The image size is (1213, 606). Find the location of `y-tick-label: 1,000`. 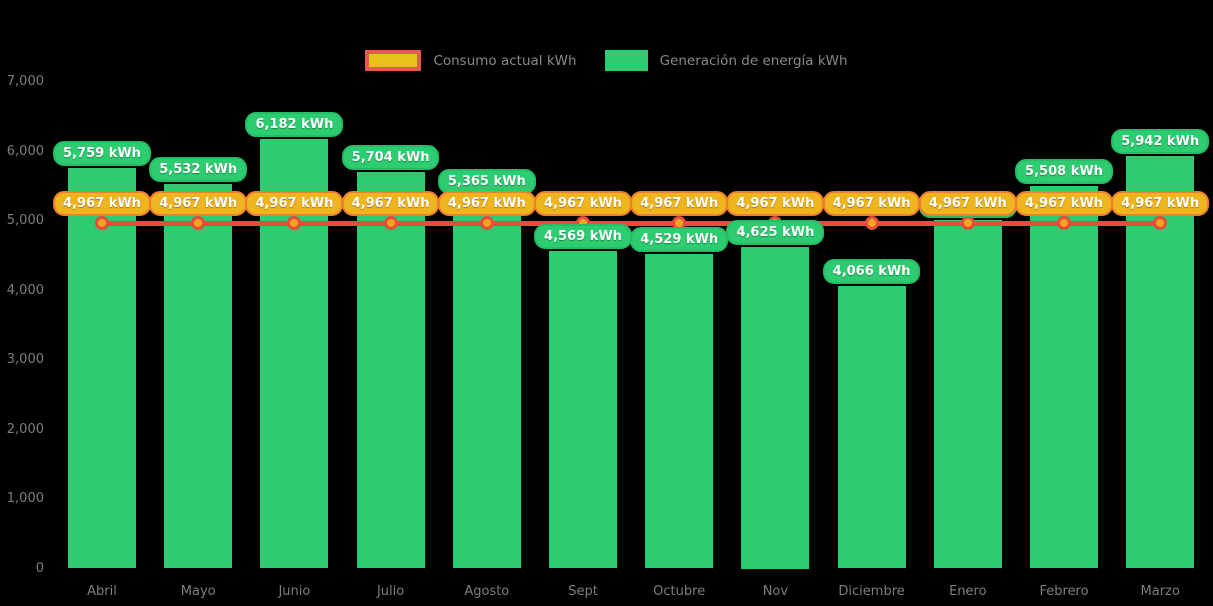

y-tick-label: 1,000 is located at coordinates (25, 498).